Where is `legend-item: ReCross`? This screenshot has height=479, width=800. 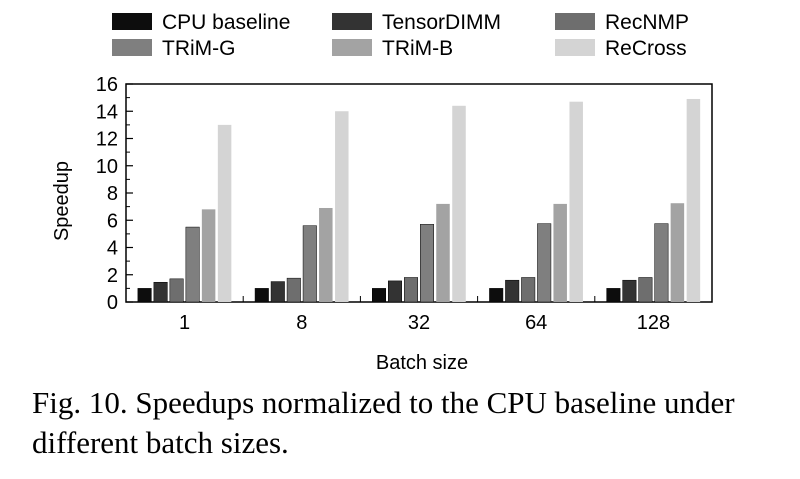 legend-item: ReCross is located at coordinates (621, 48).